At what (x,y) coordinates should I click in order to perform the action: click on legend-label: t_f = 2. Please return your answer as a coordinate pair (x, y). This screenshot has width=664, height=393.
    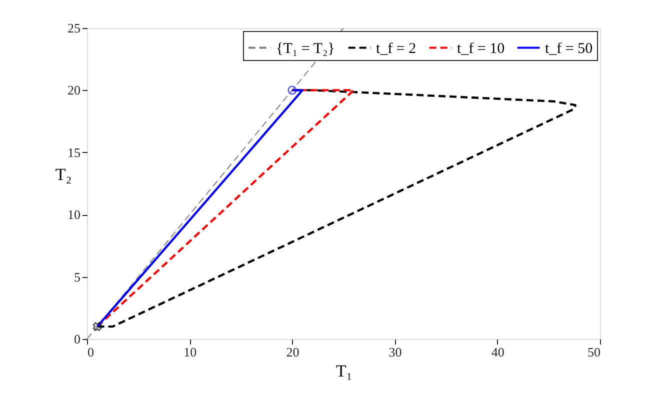
    Looking at the image, I should click on (396, 48).